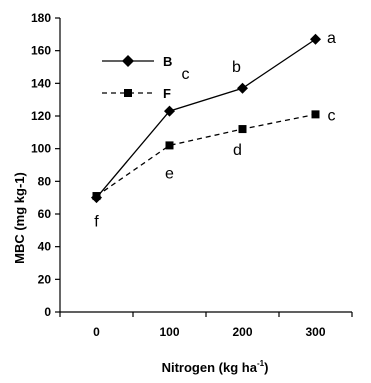 The image size is (371, 383). Describe the element at coordinates (41, 18) in the screenshot. I see `y-tick-label: 180` at that location.